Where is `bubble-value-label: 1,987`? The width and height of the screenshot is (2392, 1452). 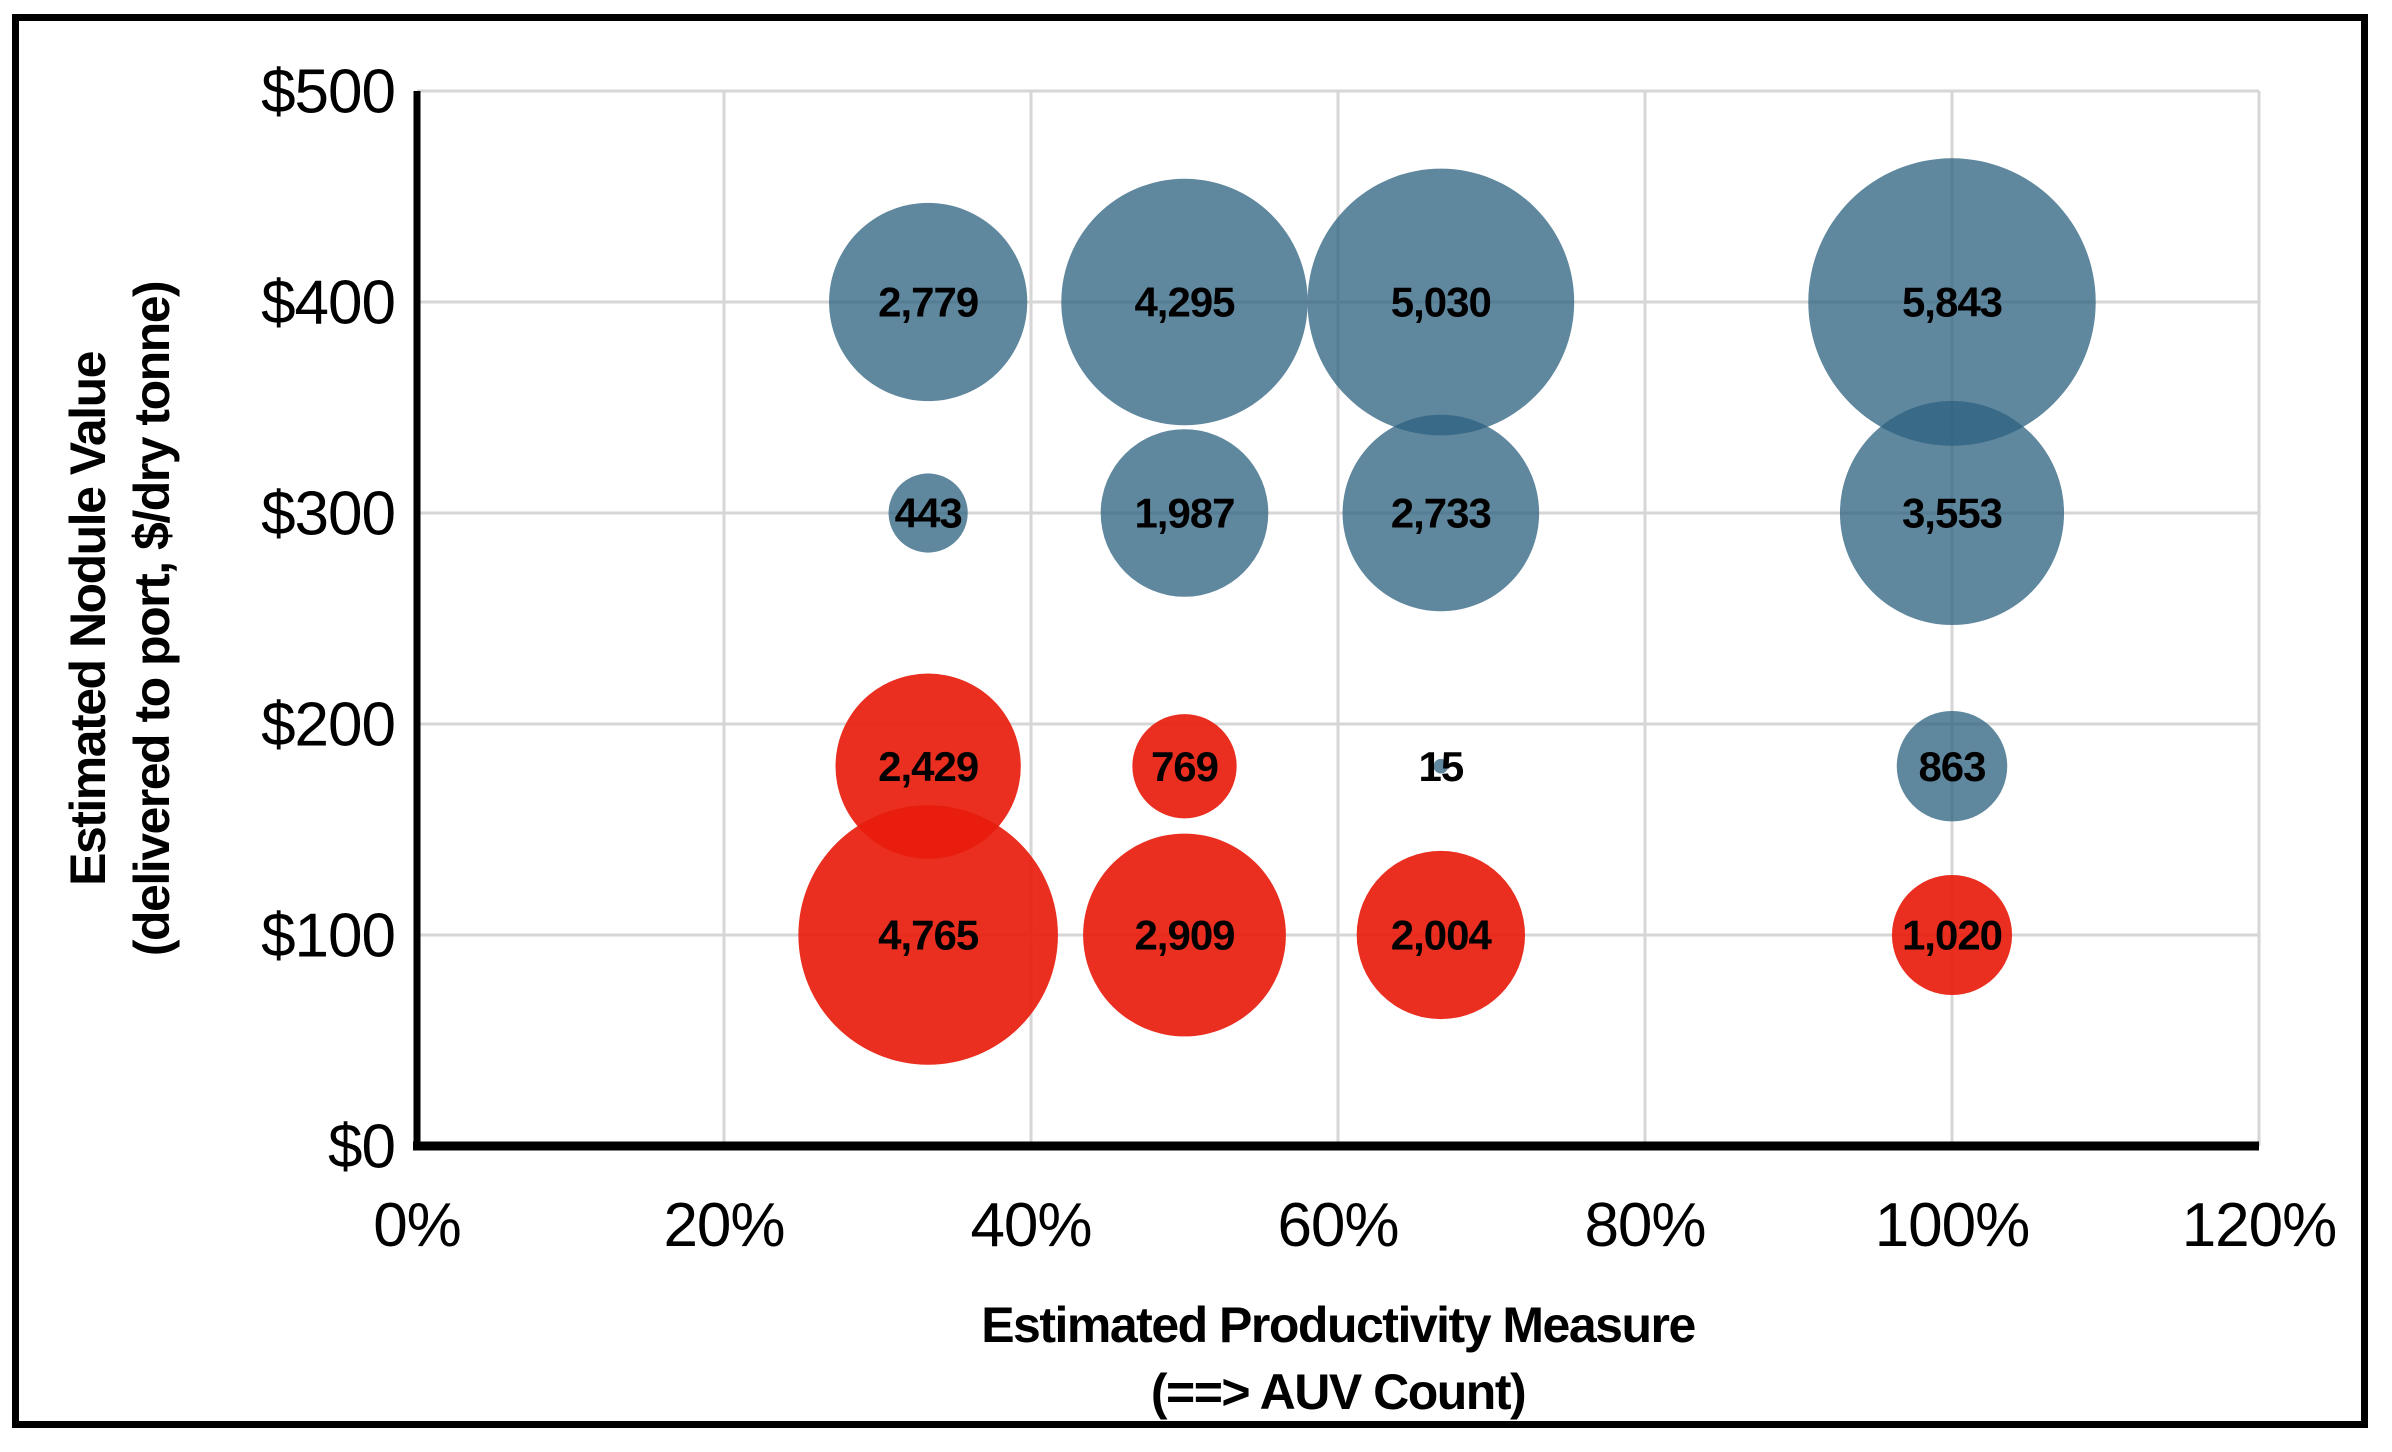
bubble-value-label: 1,987 is located at coordinates (1184, 513).